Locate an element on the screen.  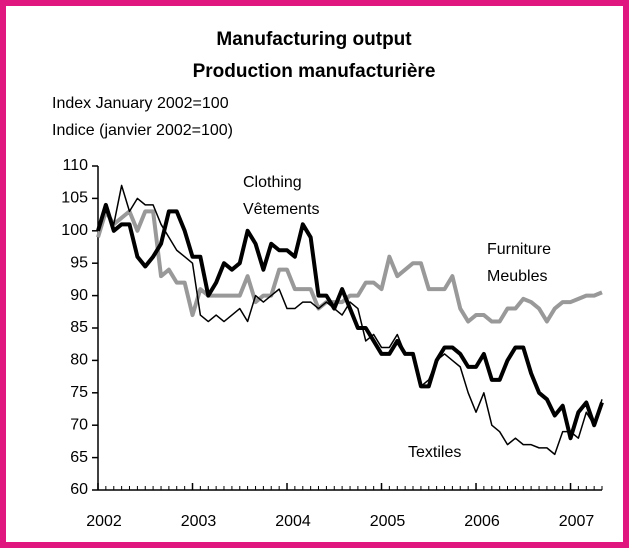
y-tick-label: 80 is located at coordinates (79, 360).